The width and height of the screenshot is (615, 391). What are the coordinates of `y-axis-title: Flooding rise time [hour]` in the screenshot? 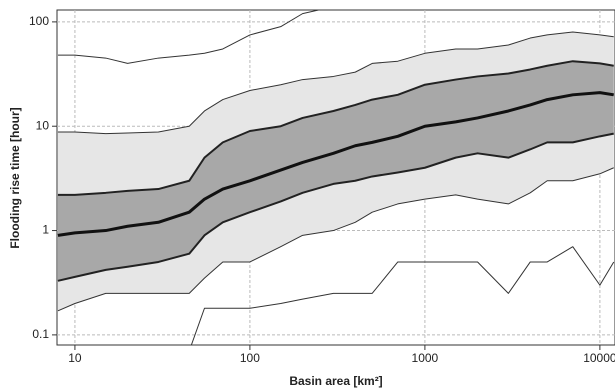 It's located at (15, 177).